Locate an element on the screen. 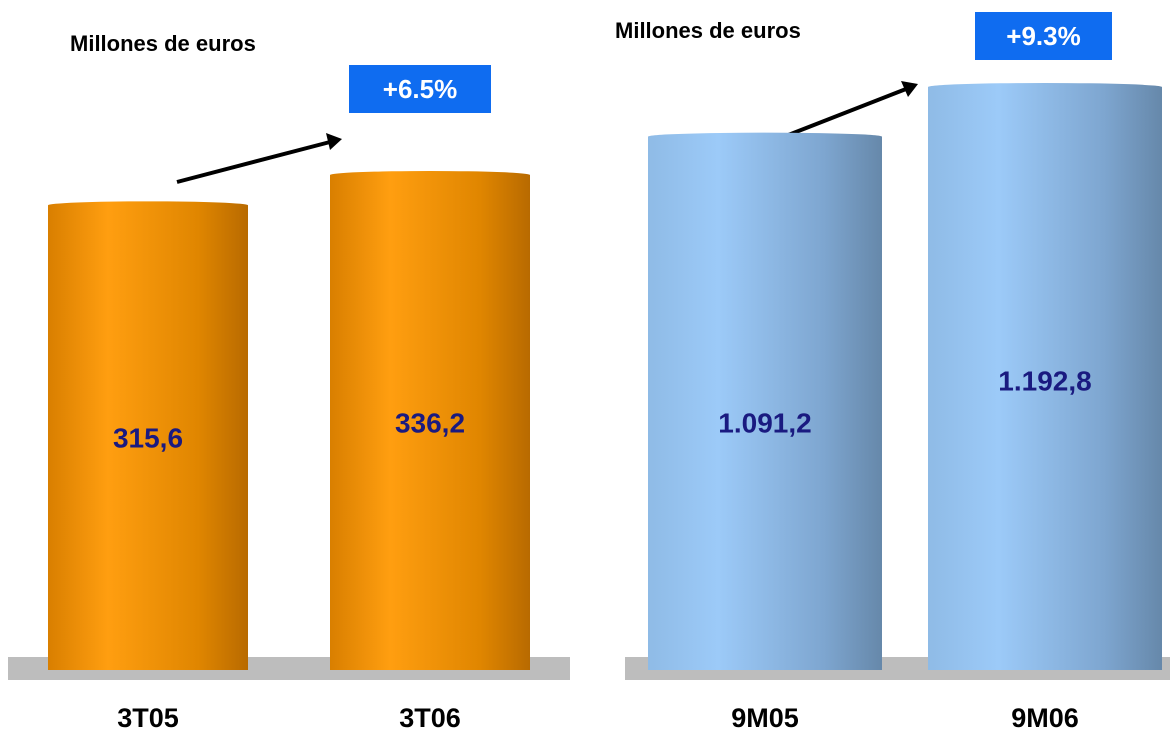 The image size is (1173, 729). x-tick-label: 3T05 is located at coordinates (148, 716).